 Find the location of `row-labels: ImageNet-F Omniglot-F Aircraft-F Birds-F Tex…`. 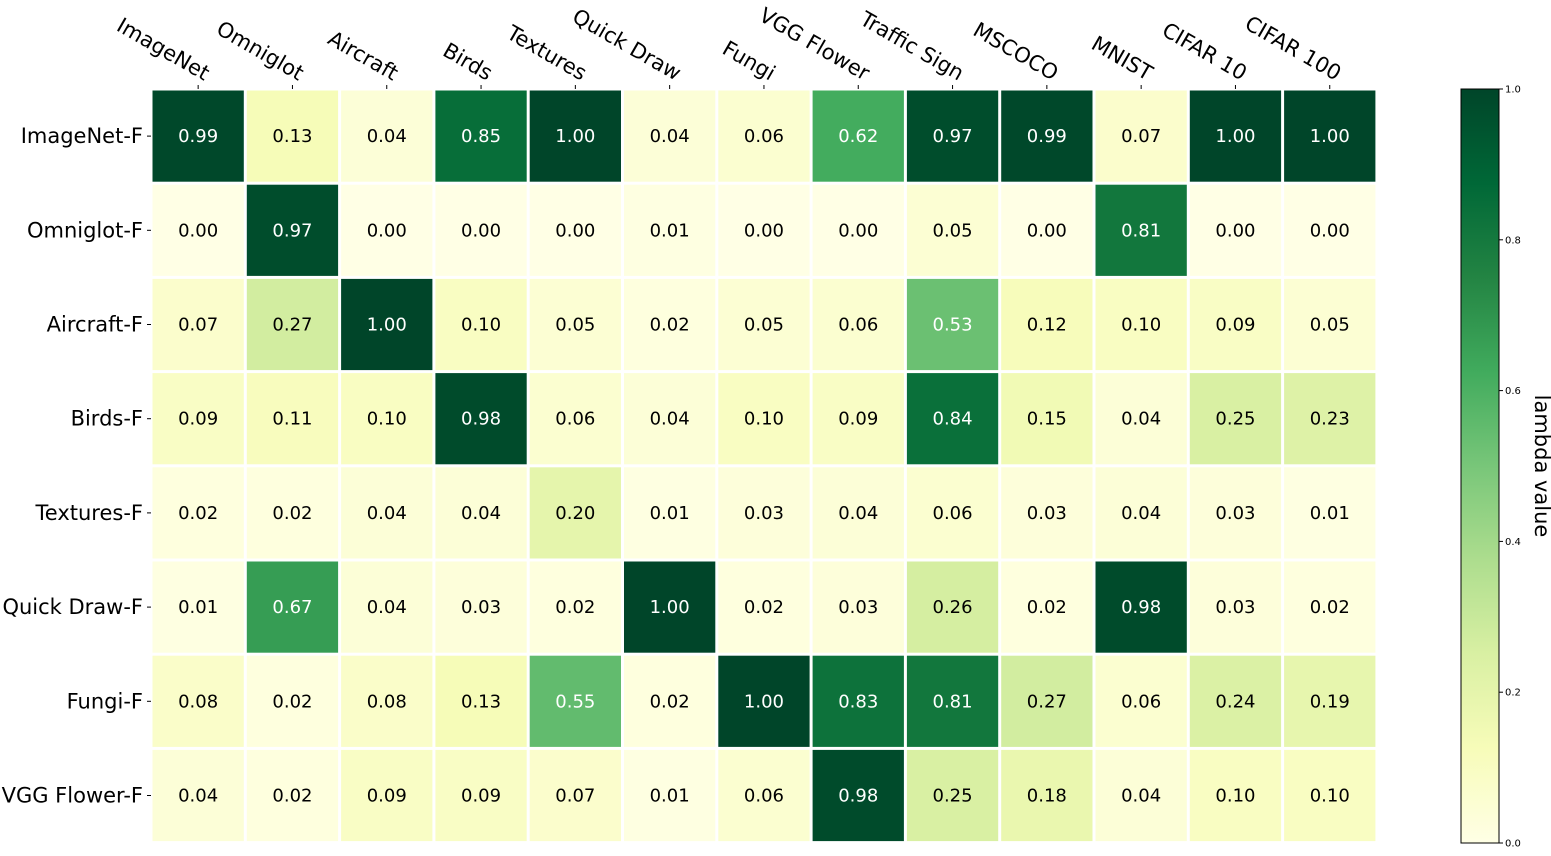

row-labels: ImageNet-F Omniglot-F Aircraft-F Birds-F Tex… is located at coordinates (76, 466).